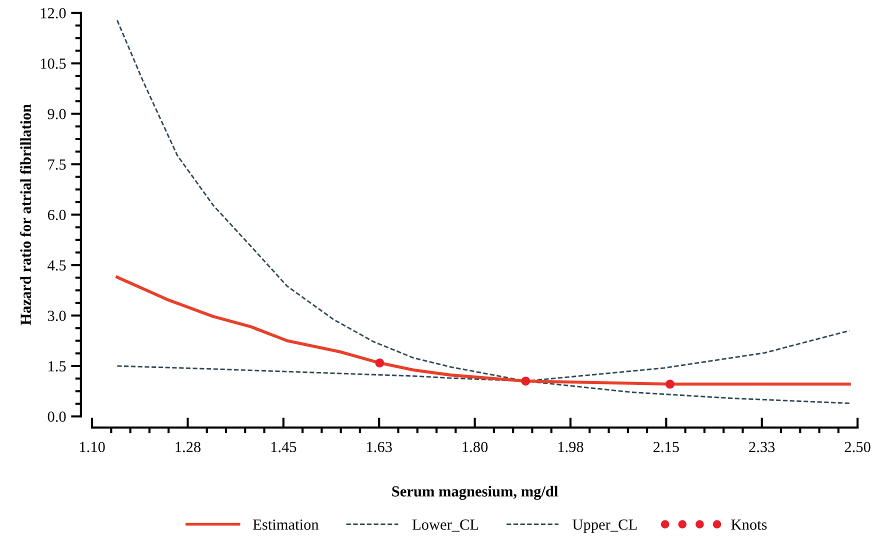 Image resolution: width=885 pixels, height=538 pixels. I want to click on x-tick-label: 2.15, so click(666, 447).